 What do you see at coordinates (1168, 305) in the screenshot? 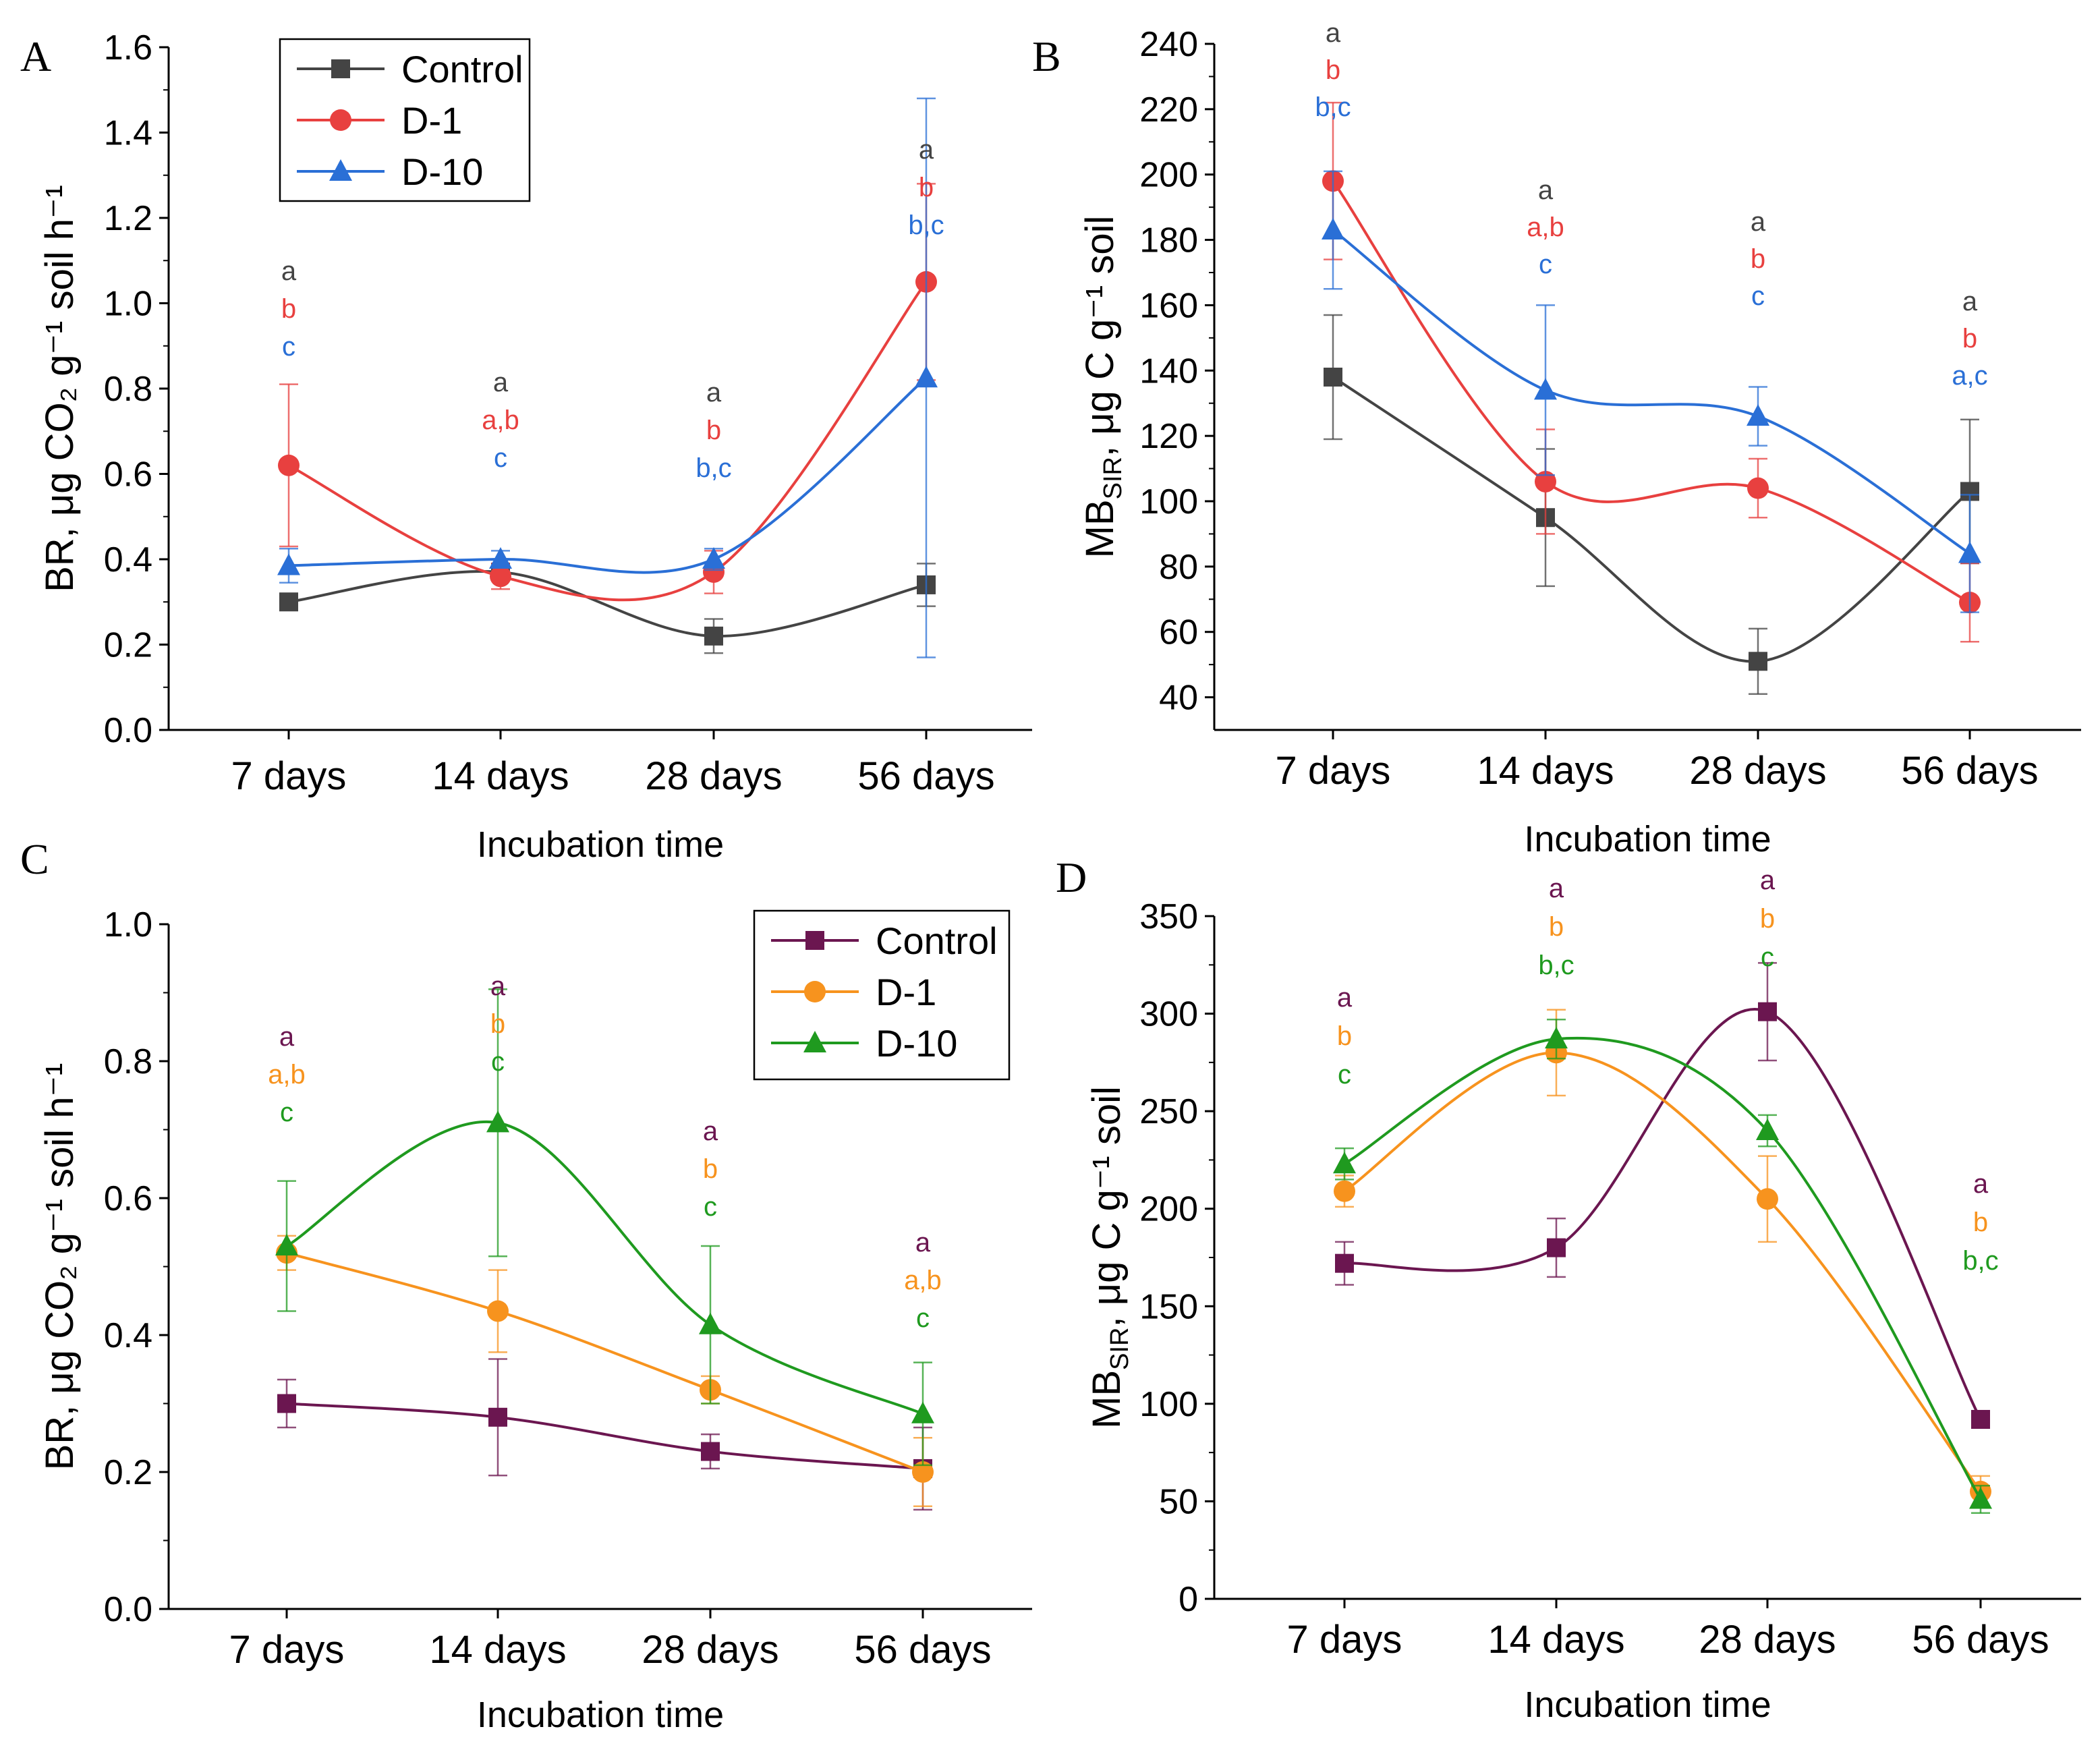
I see `y-tick-label: 160` at bounding box center [1168, 305].